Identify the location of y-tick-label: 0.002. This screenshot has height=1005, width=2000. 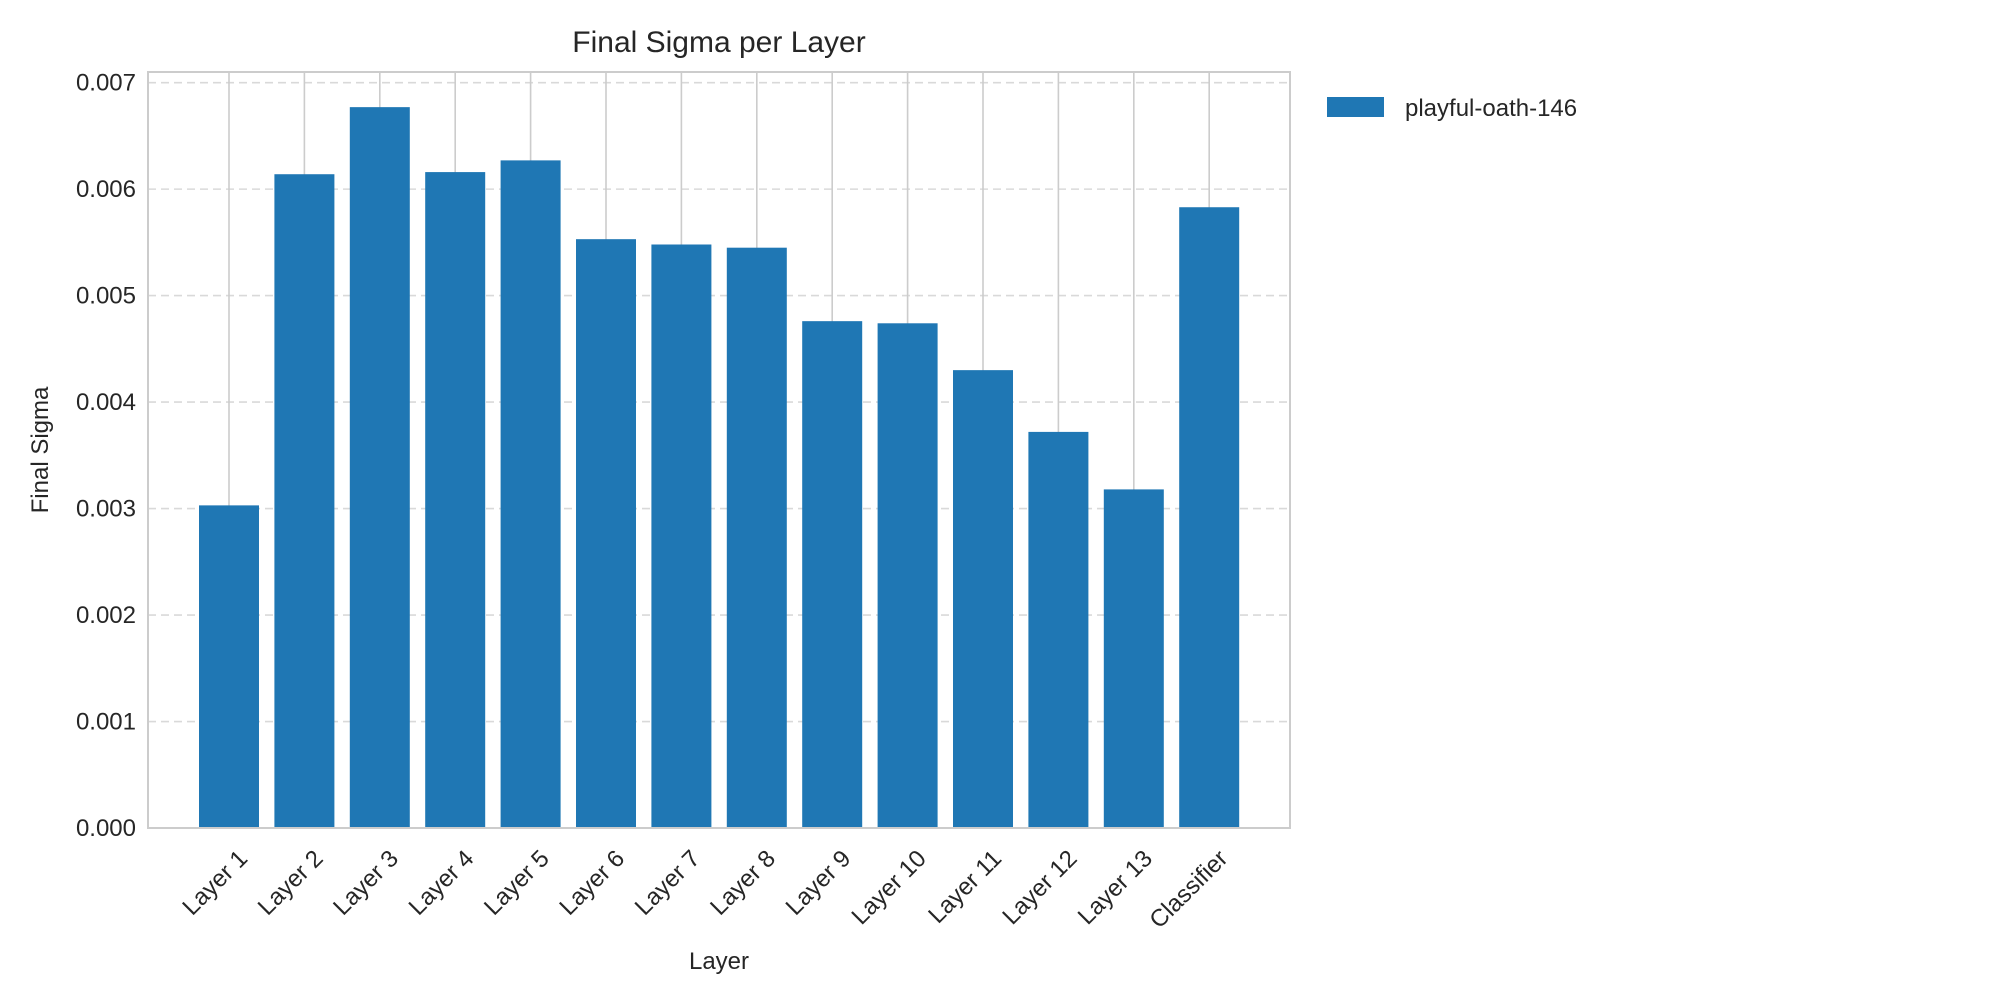
(106, 615).